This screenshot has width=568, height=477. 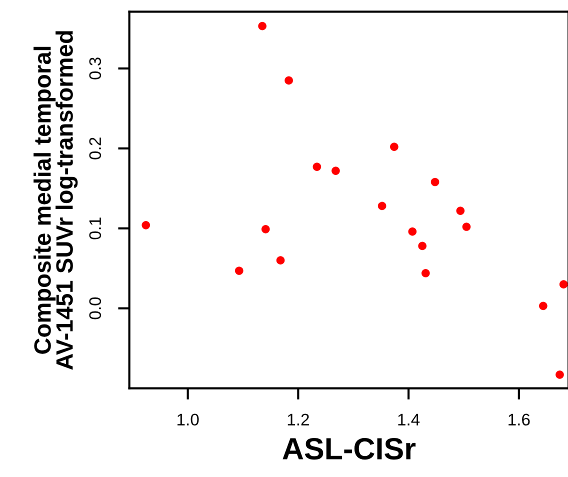 I want to click on x-tick-label: 1.0, so click(x=188, y=420).